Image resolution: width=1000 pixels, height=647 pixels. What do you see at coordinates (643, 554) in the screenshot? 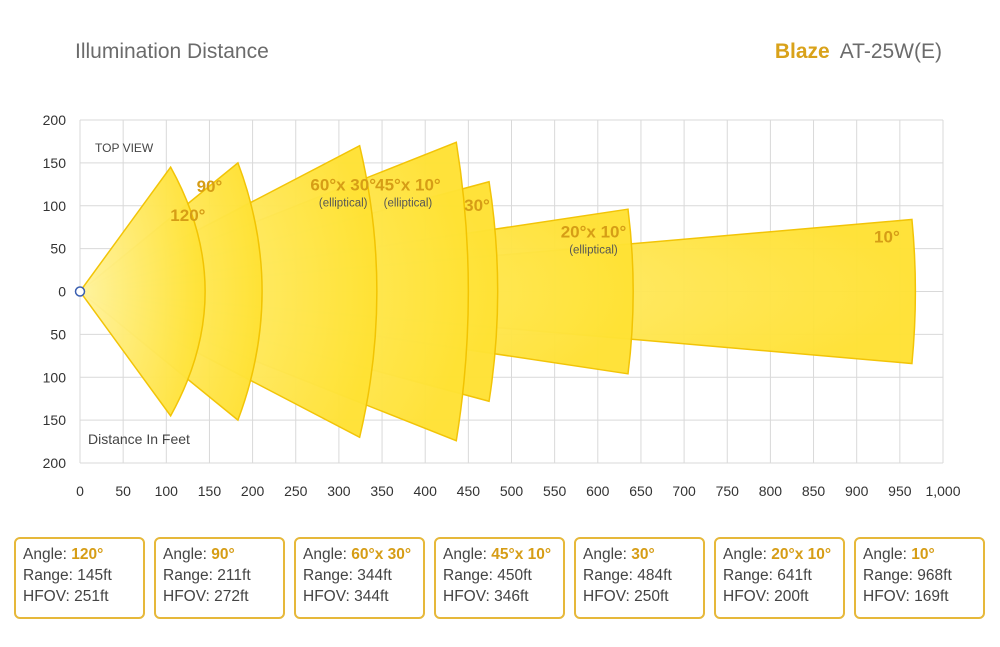
I see `angle-value: 30°` at bounding box center [643, 554].